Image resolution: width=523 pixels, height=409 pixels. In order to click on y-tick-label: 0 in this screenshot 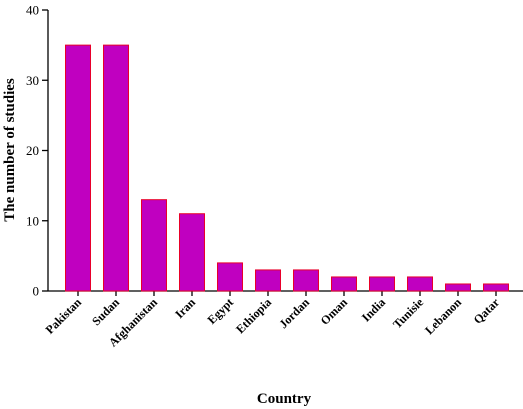, I will do `click(36, 291)`.